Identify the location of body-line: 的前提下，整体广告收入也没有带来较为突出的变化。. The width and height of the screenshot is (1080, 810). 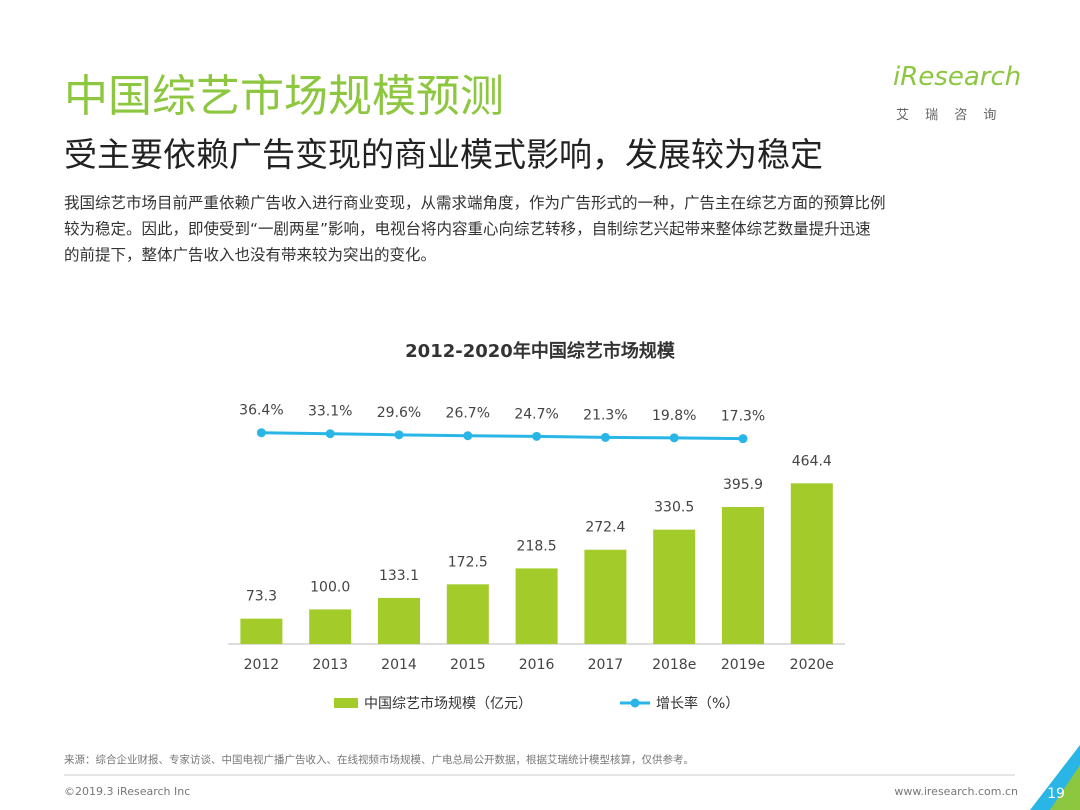
(250, 255).